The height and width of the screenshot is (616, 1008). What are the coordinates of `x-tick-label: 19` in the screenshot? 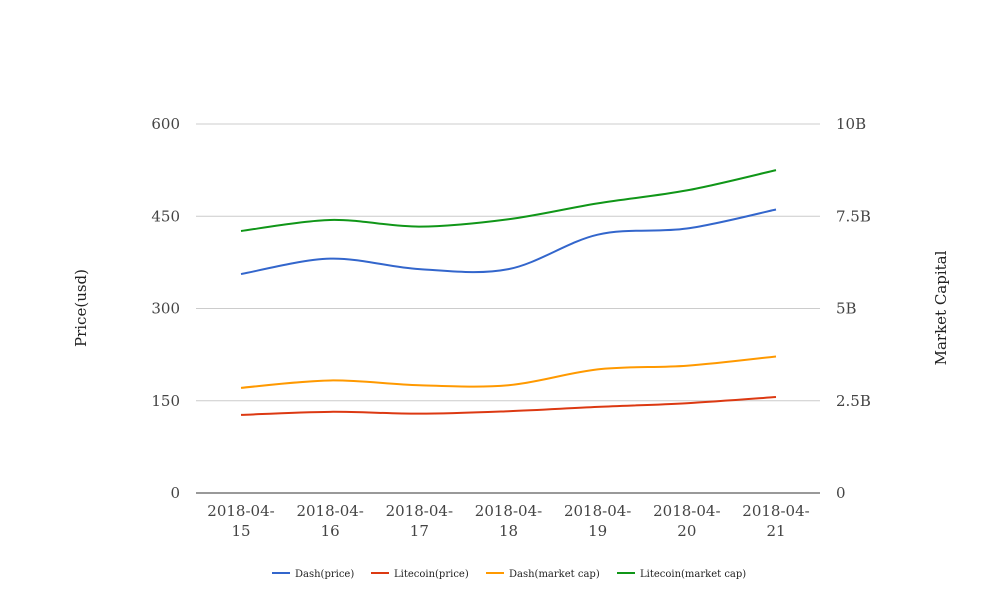 It's located at (597, 531).